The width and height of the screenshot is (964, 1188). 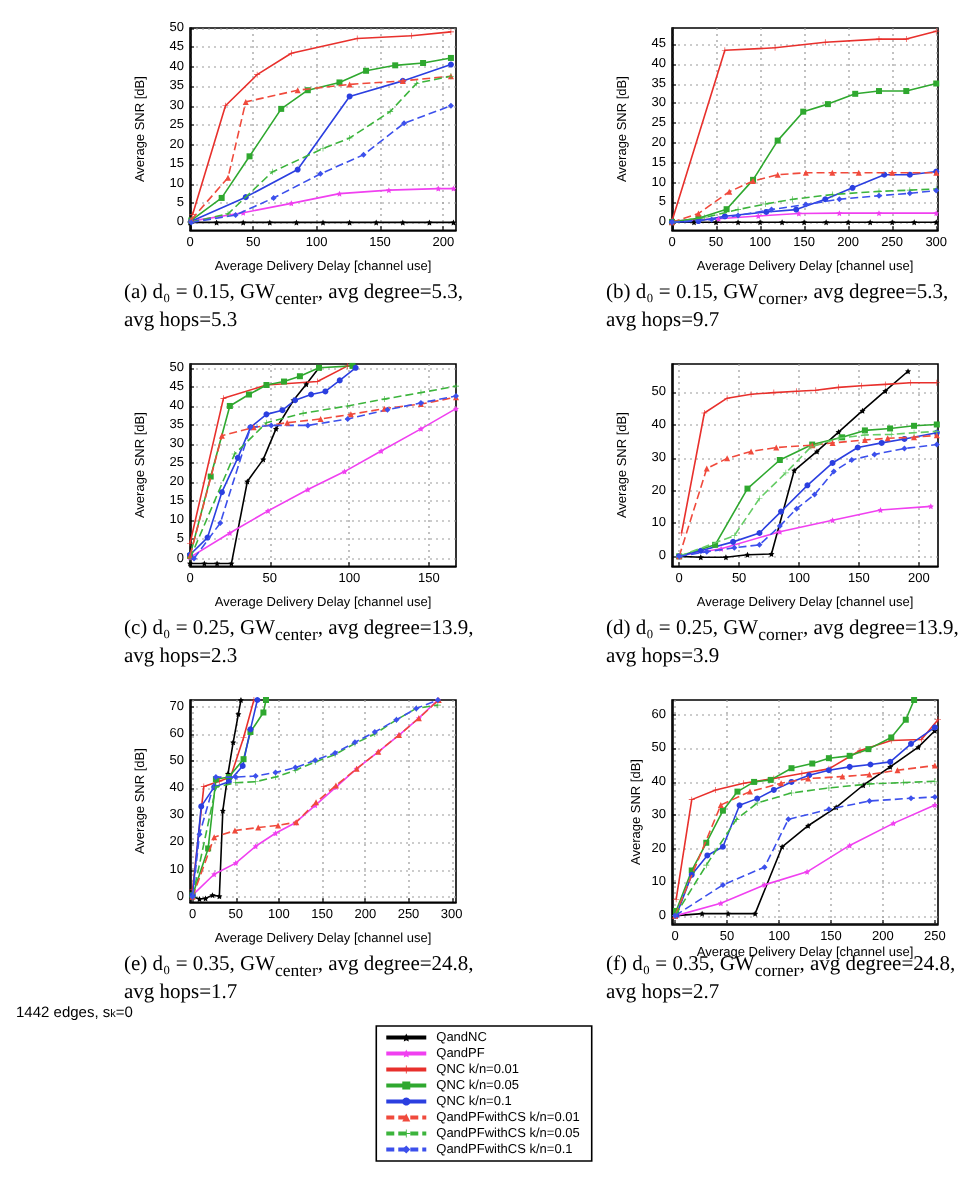 I want to click on chart-title: (c) d₀ = 0.25, GW$_{center}$, avg degree=13.9, avg hops=2.3, so click(x=299, y=643).